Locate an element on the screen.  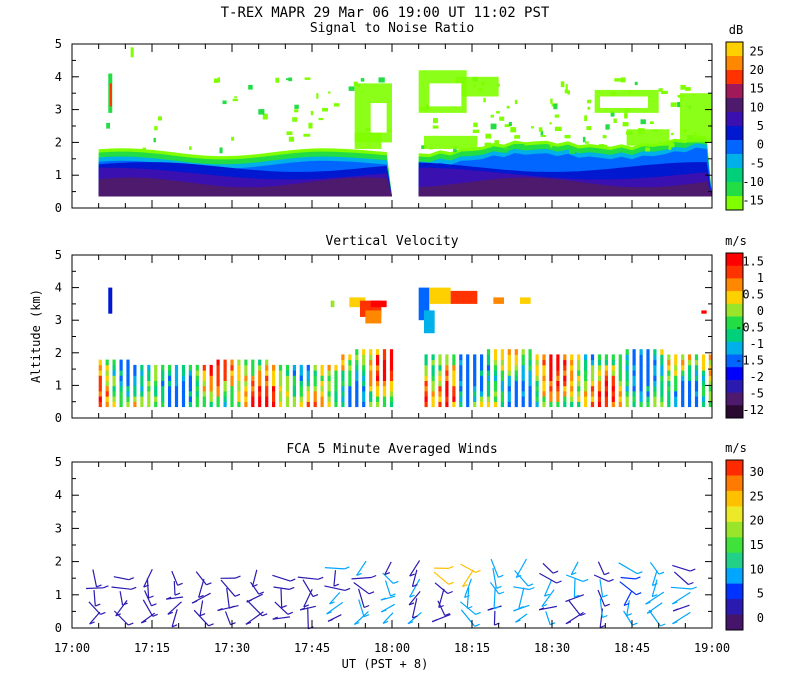
snr-hole is located at coordinates (624, 102).